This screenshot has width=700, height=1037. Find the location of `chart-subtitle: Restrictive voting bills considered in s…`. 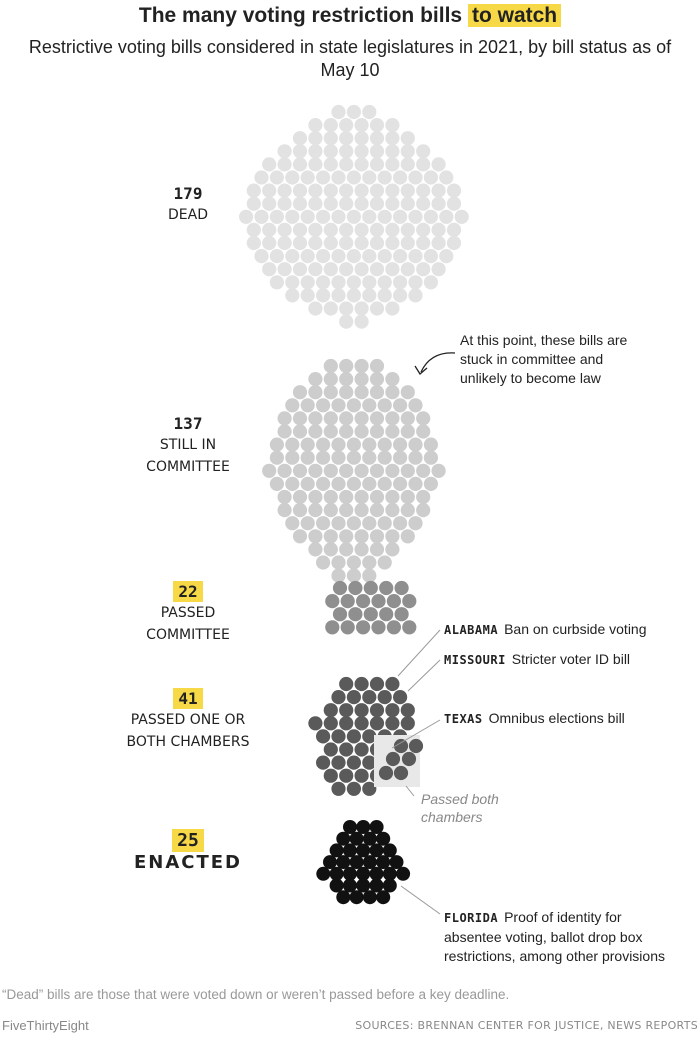

chart-subtitle: Restrictive voting bills considered in s… is located at coordinates (350, 58).